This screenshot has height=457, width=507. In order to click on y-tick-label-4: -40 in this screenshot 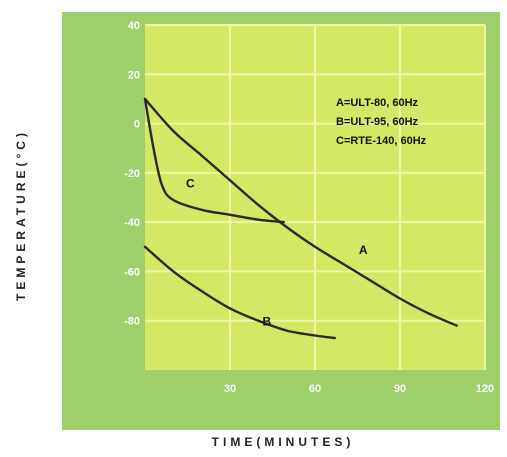, I will do `click(132, 223)`.